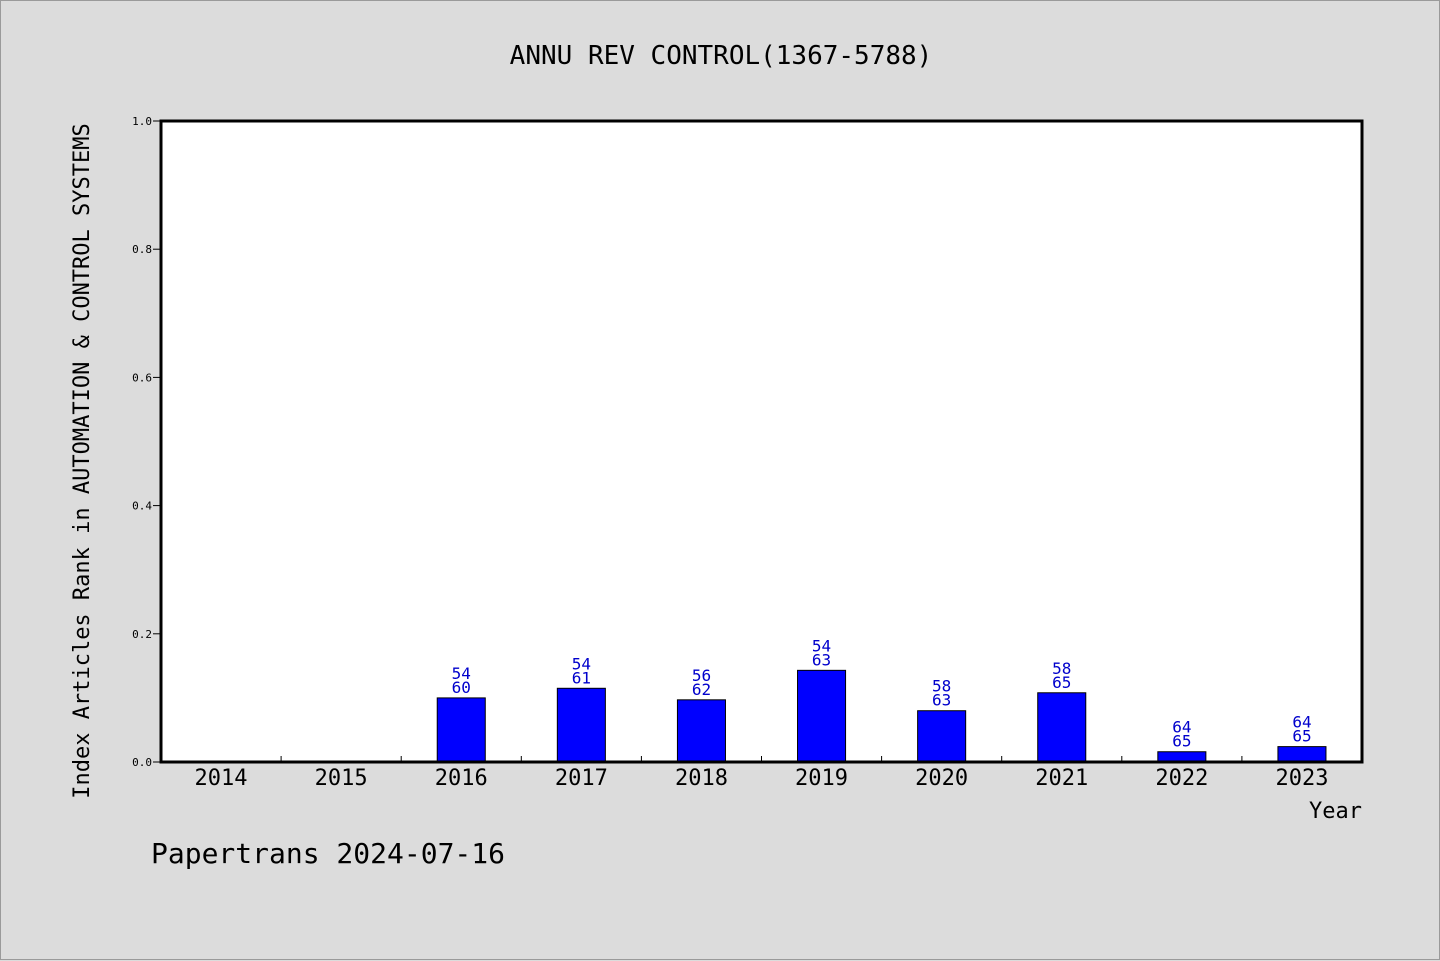  I want to click on x-tick-label-2019: 2019, so click(821, 778).